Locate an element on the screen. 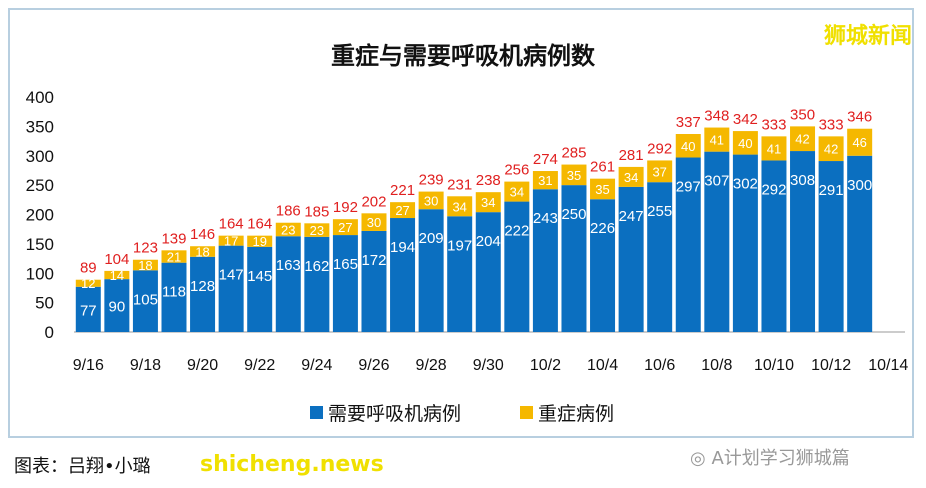 The image size is (926, 488). bar-data-label: 145 is located at coordinates (259, 276).